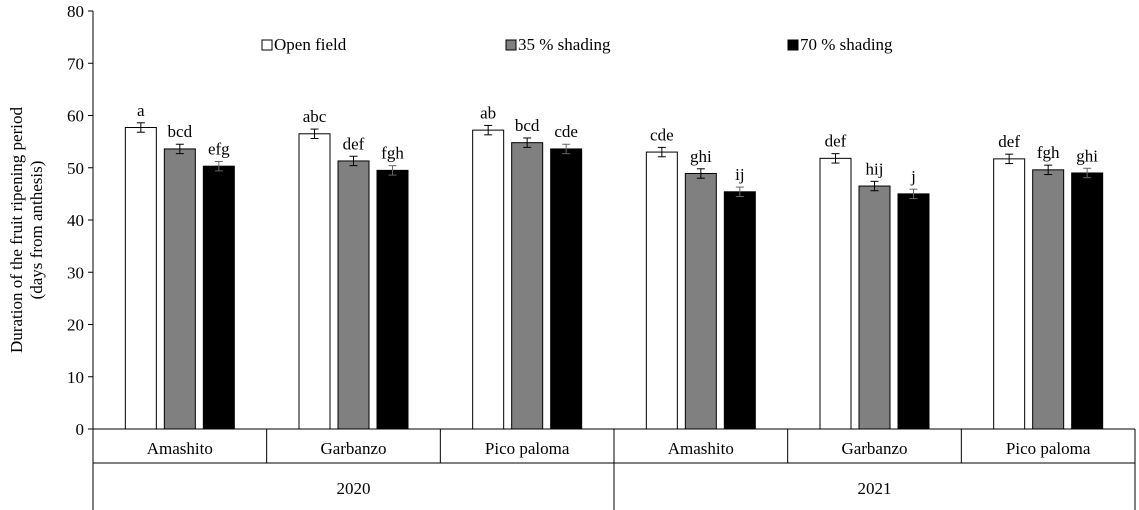 This screenshot has width=1139, height=510. Describe the element at coordinates (488, 112) in the screenshot. I see `significance-label: ab` at that location.